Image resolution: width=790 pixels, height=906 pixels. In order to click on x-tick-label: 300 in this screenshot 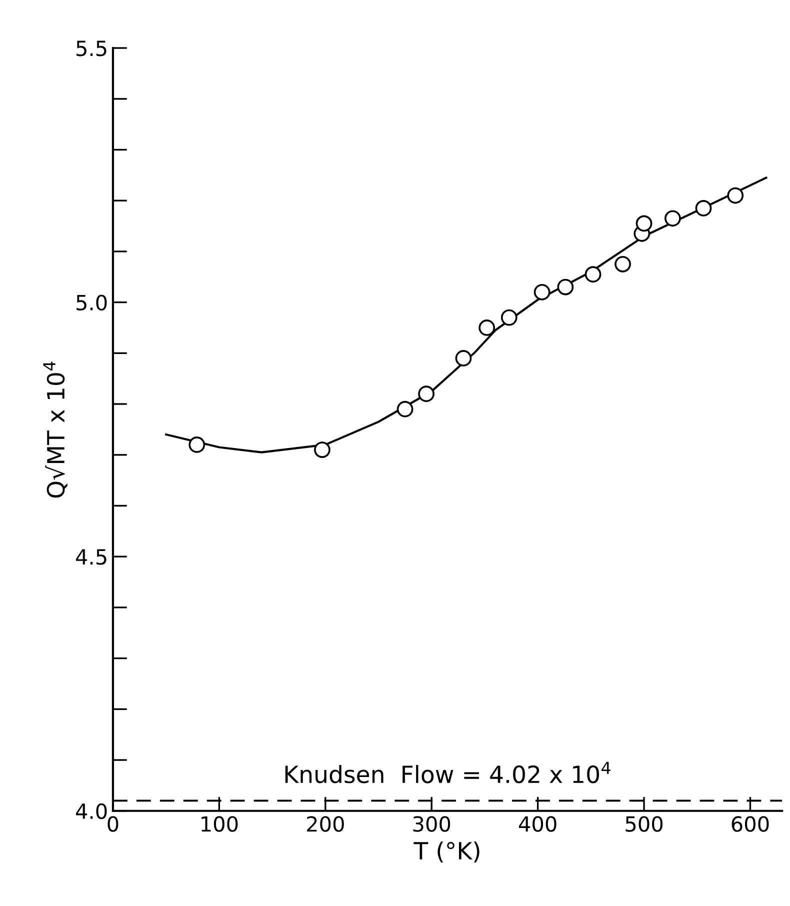, I will do `click(431, 824)`.